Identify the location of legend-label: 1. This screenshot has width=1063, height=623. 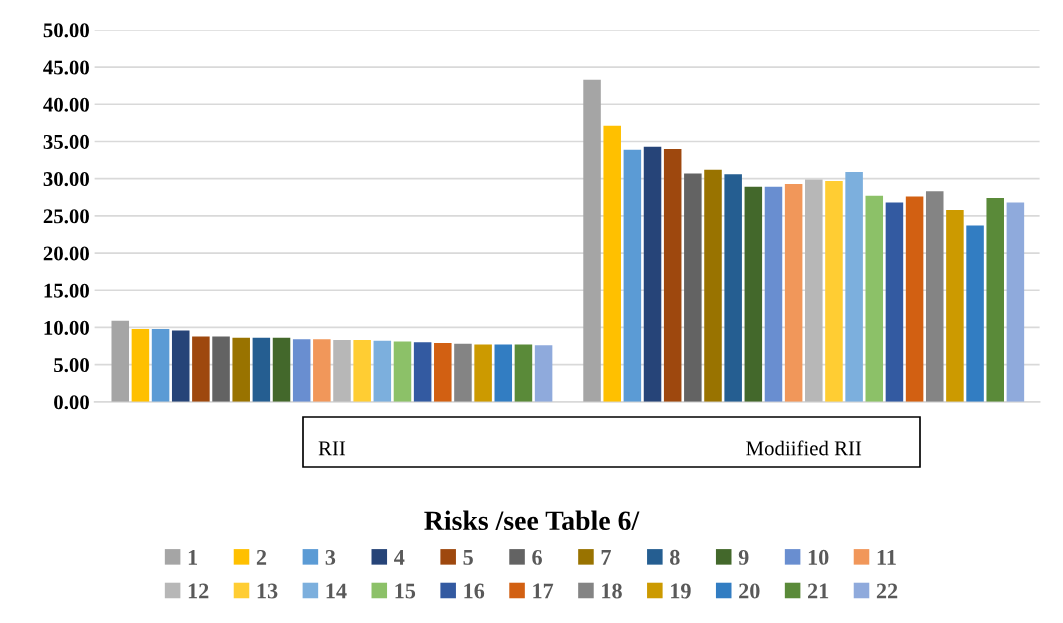
(193, 557).